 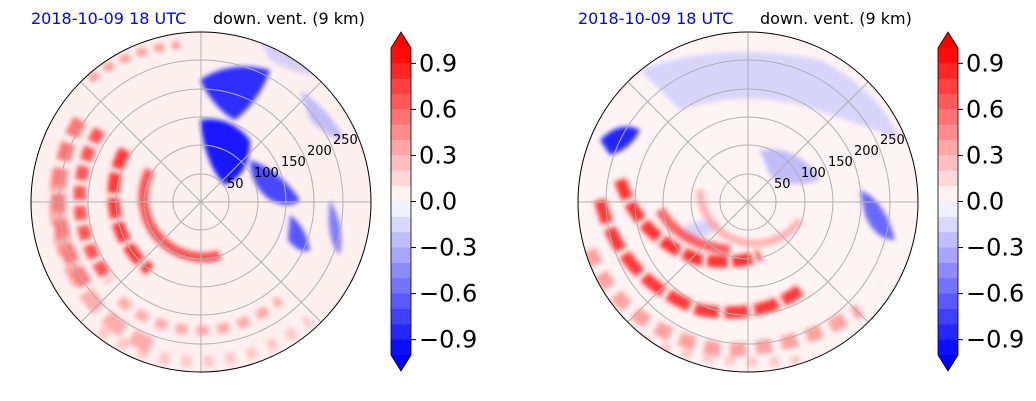 What do you see at coordinates (985, 109) in the screenshot?
I see `colorbar-right-tick-label: 0.6` at bounding box center [985, 109].